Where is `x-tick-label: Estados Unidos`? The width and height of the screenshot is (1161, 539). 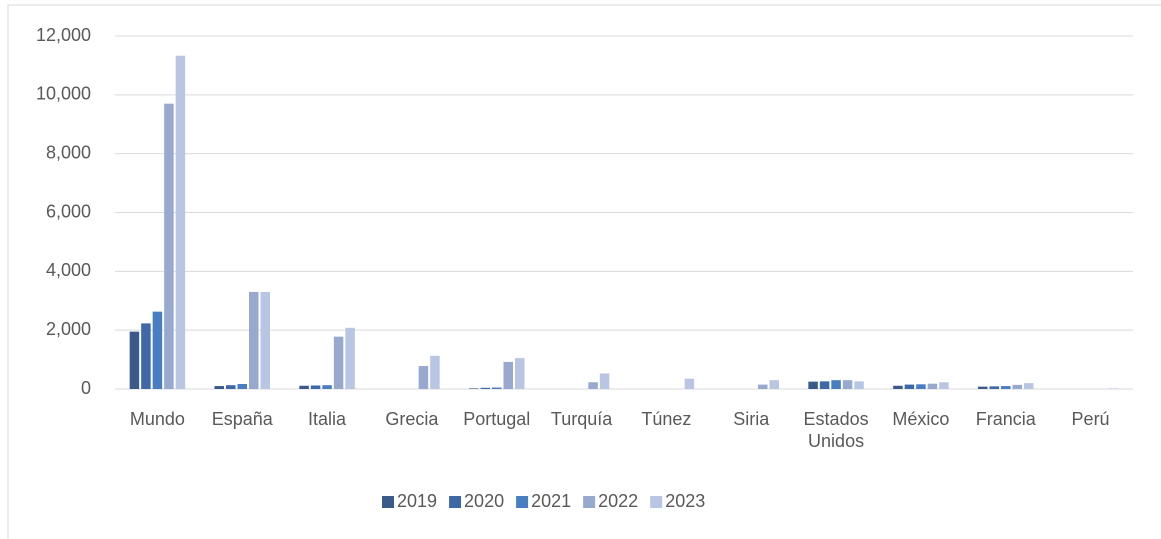
x-tick-label: Estados Unidos is located at coordinates (836, 430).